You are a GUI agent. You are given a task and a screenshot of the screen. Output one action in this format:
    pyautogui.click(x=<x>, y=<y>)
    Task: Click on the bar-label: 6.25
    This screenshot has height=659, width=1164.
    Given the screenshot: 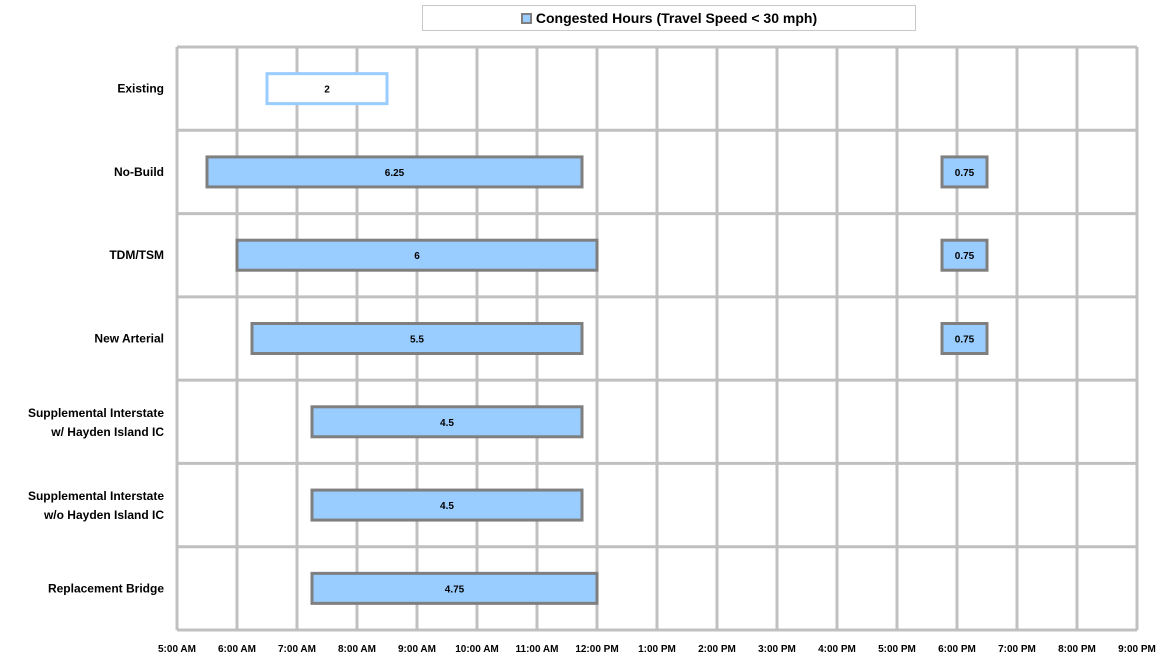 What is the action you would take?
    pyautogui.click(x=395, y=173)
    